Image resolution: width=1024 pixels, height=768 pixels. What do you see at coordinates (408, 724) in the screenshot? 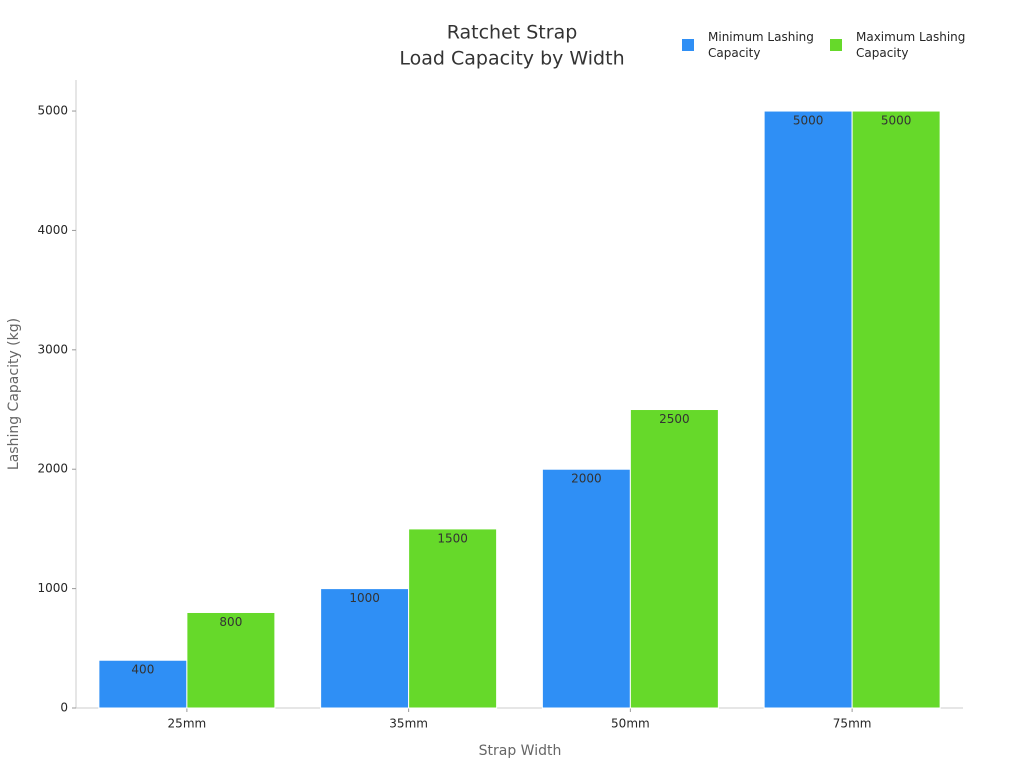
I see `x-tick-label: 35mm` at bounding box center [408, 724].